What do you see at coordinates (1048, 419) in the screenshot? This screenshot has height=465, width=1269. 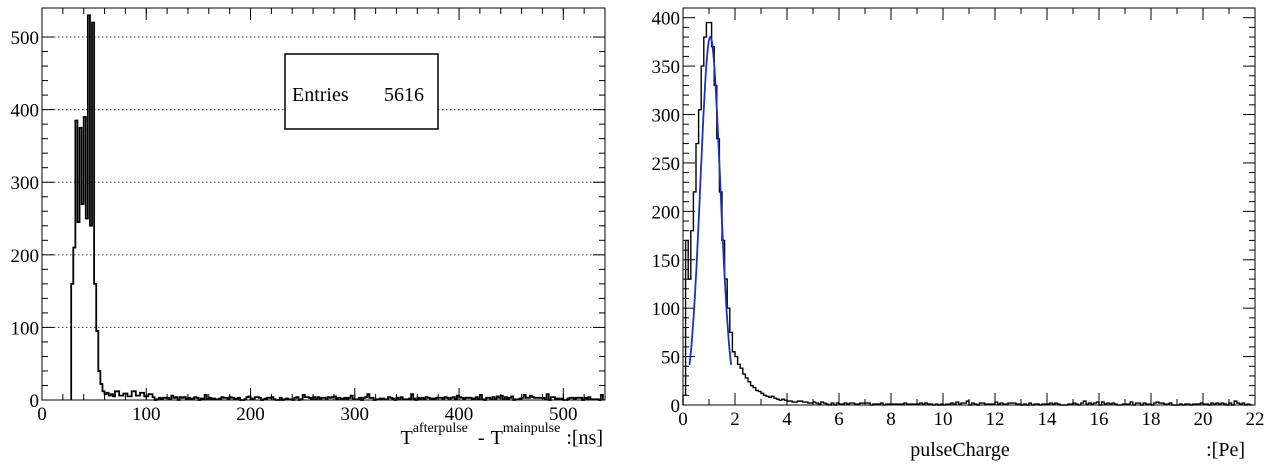 I see `x-tick-label: 14` at bounding box center [1048, 419].